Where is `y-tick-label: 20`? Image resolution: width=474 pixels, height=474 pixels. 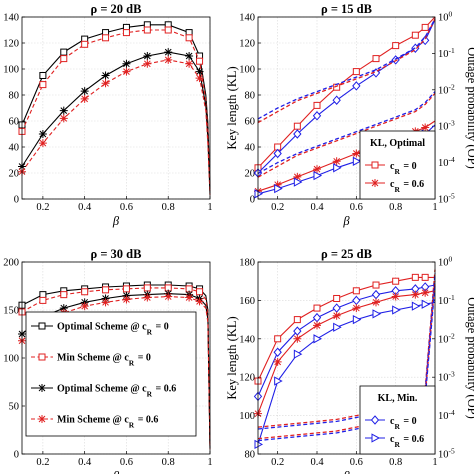 y-tick-label: 20 is located at coordinates (250, 174).